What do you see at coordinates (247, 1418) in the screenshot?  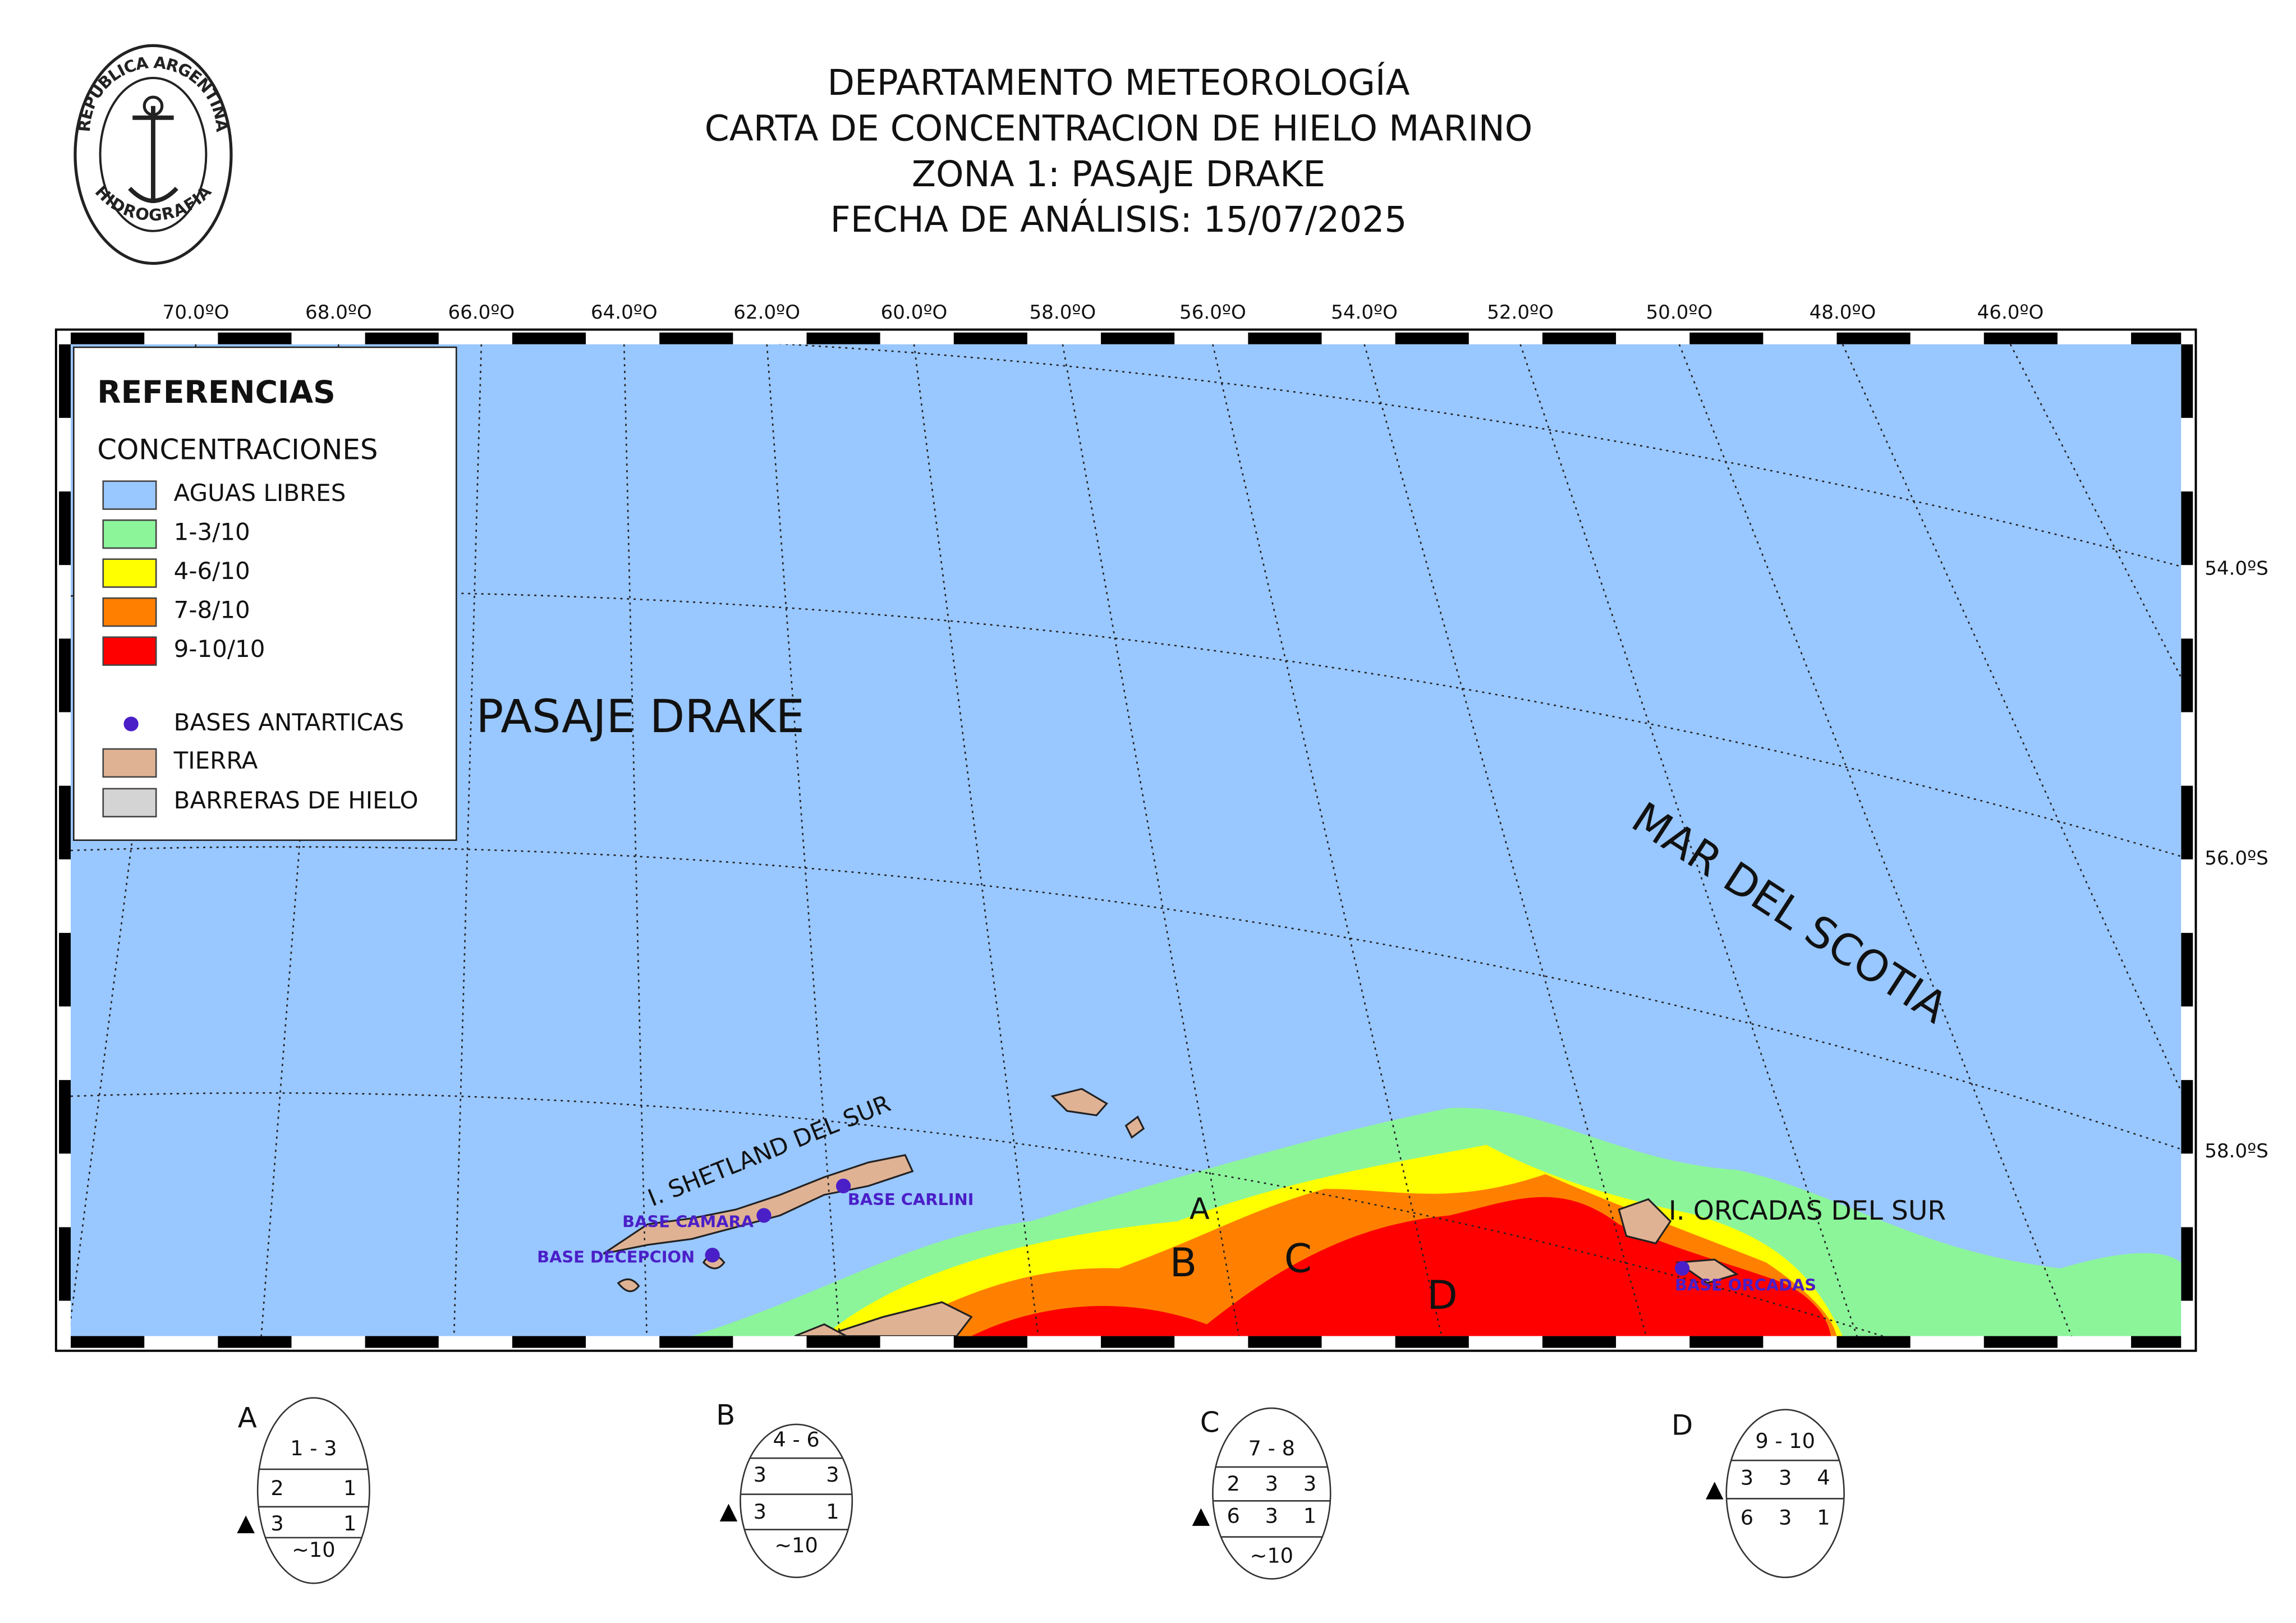 I see `egg-letter: A` at bounding box center [247, 1418].